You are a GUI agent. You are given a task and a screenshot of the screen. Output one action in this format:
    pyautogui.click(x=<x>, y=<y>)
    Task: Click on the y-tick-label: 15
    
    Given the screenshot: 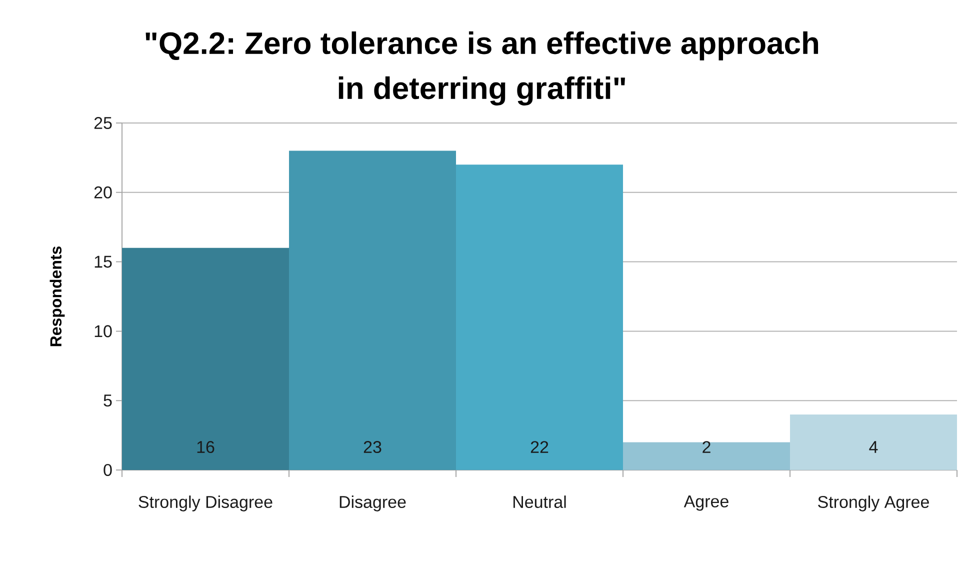 What is the action you would take?
    pyautogui.click(x=103, y=262)
    